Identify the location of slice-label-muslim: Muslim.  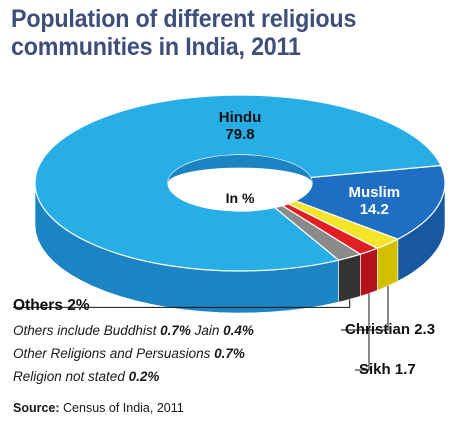
(374, 192).